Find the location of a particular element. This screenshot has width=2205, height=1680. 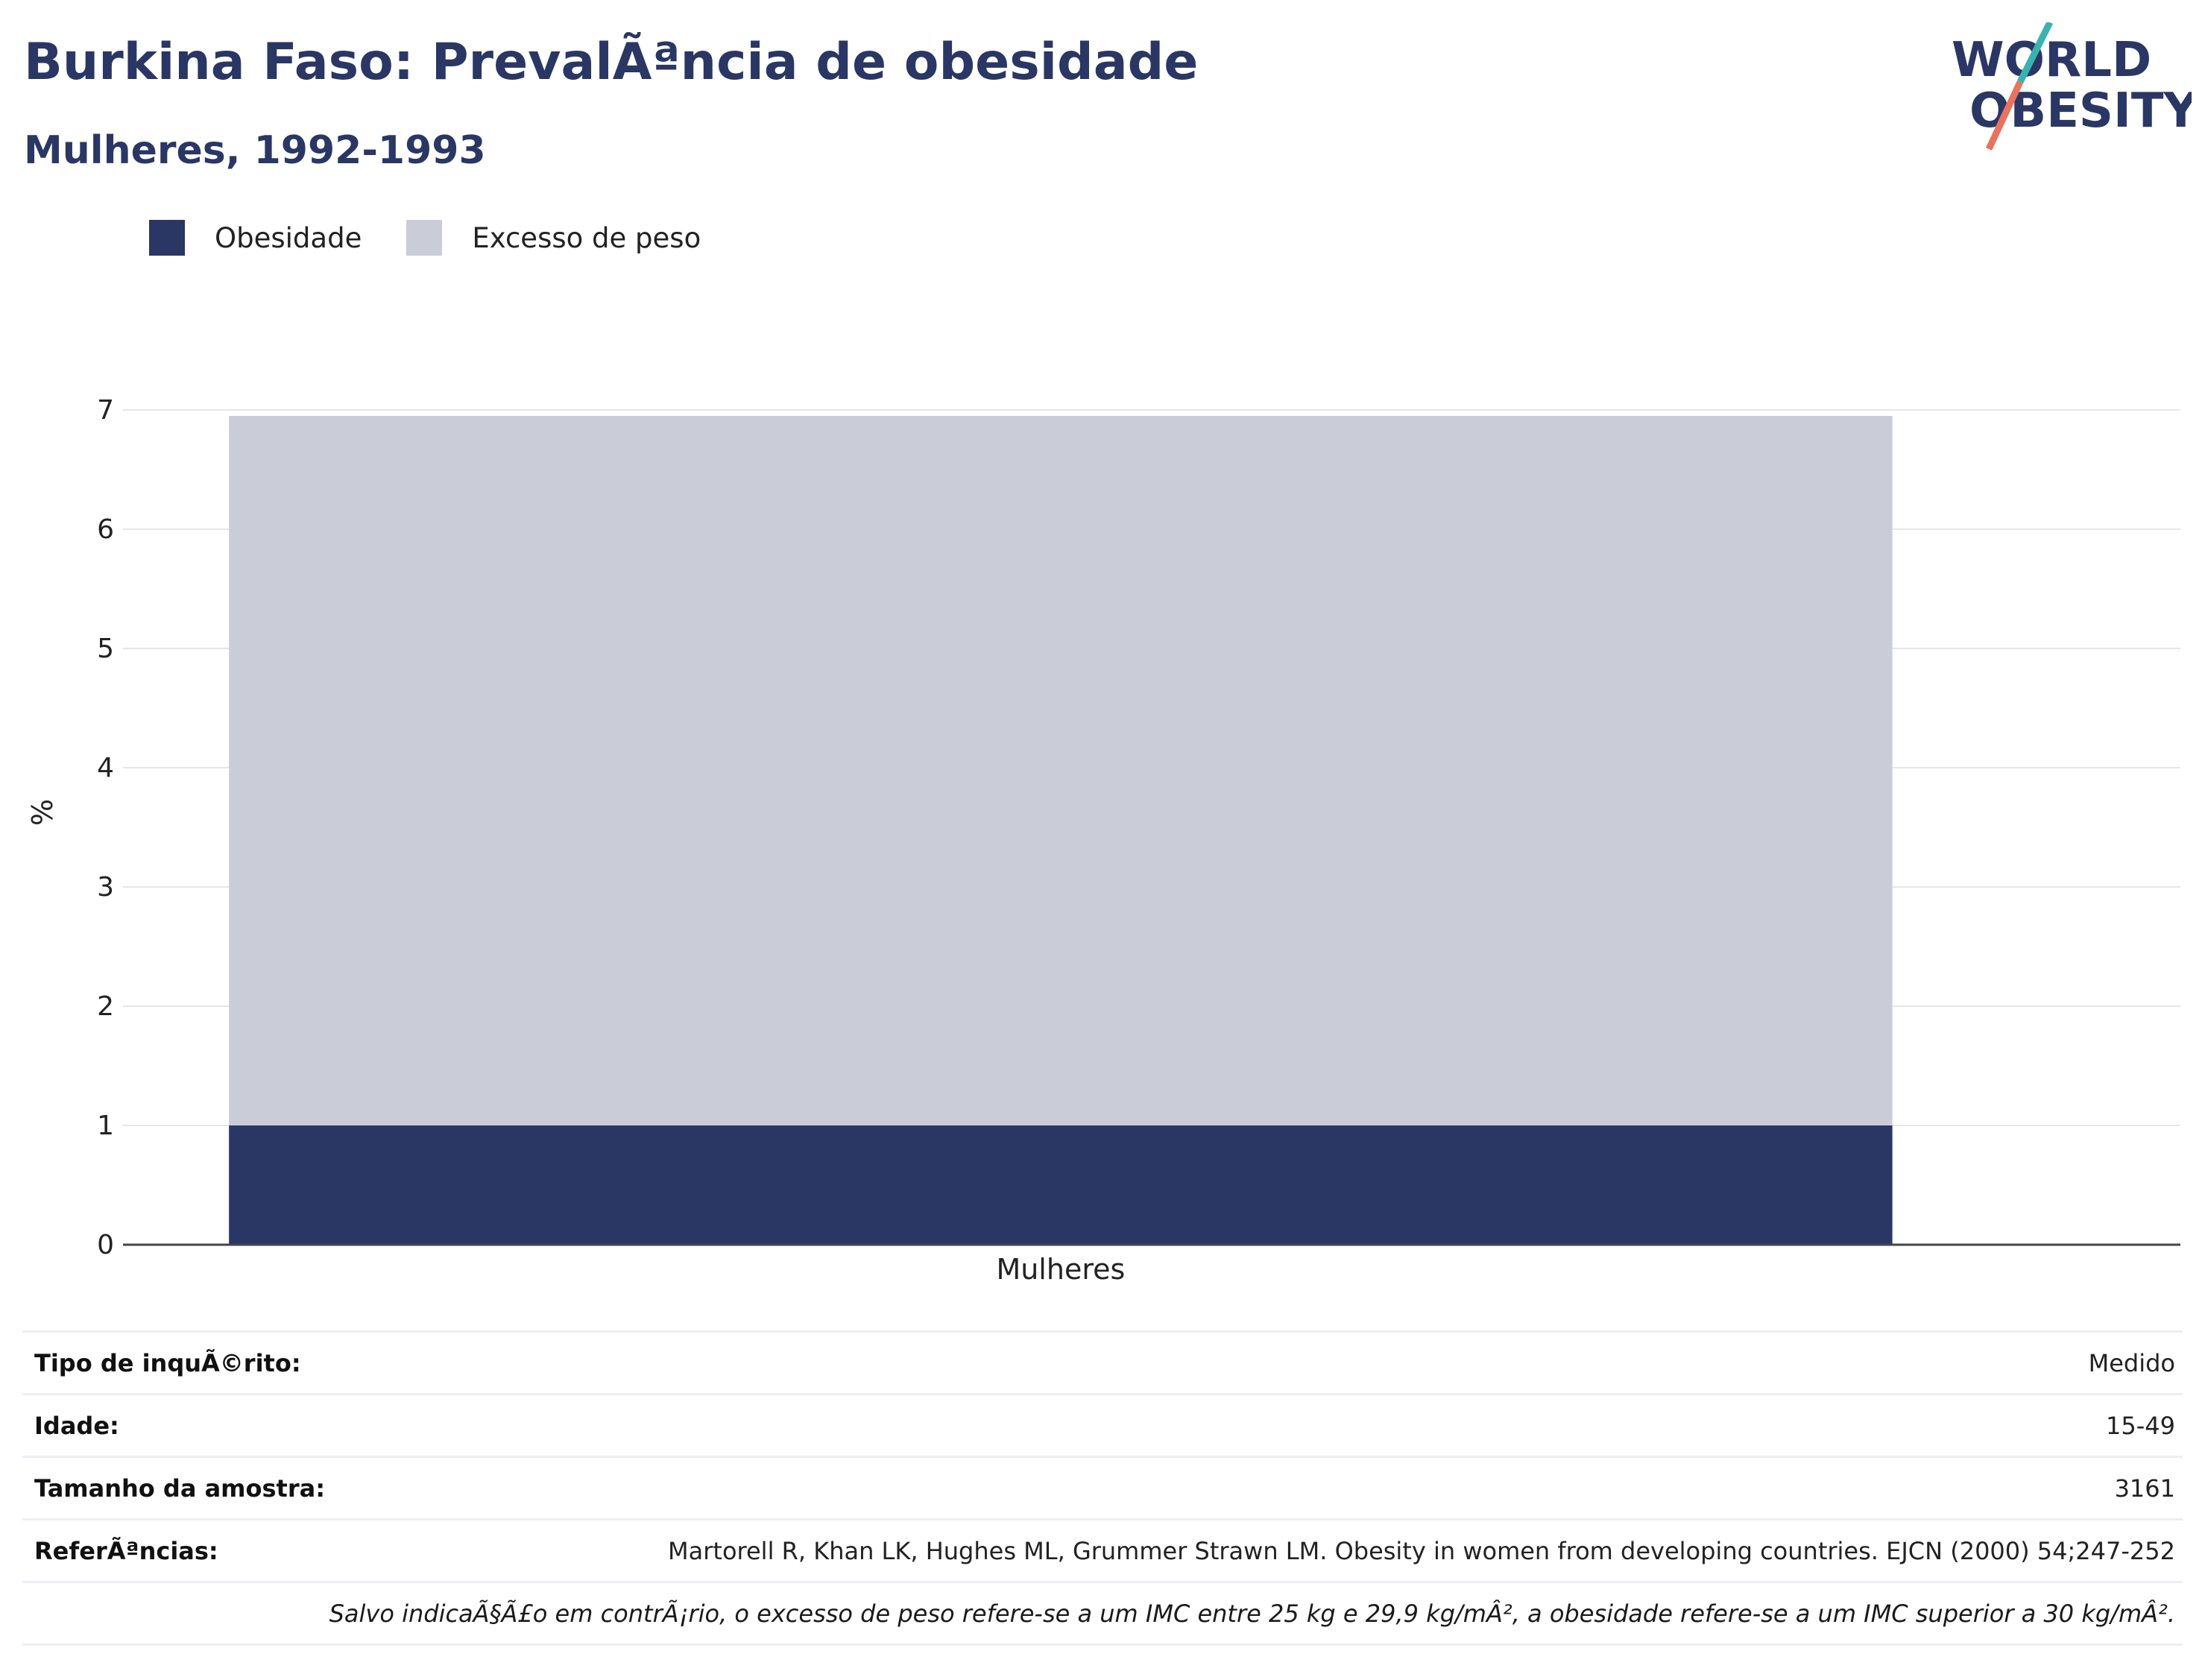

info-label: Idade: is located at coordinates (76, 1425).